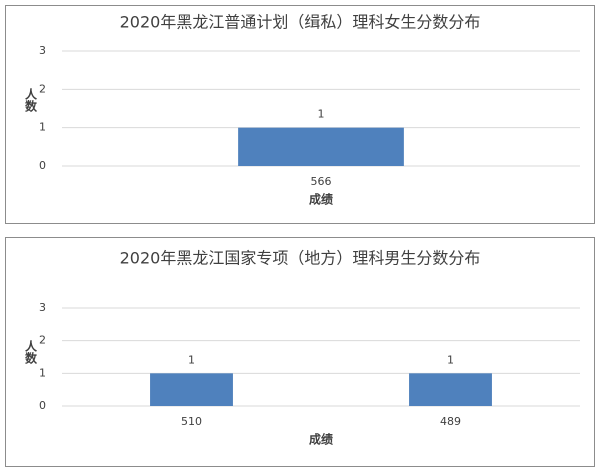  I want to click on x-tick-label: 510, so click(191, 421).